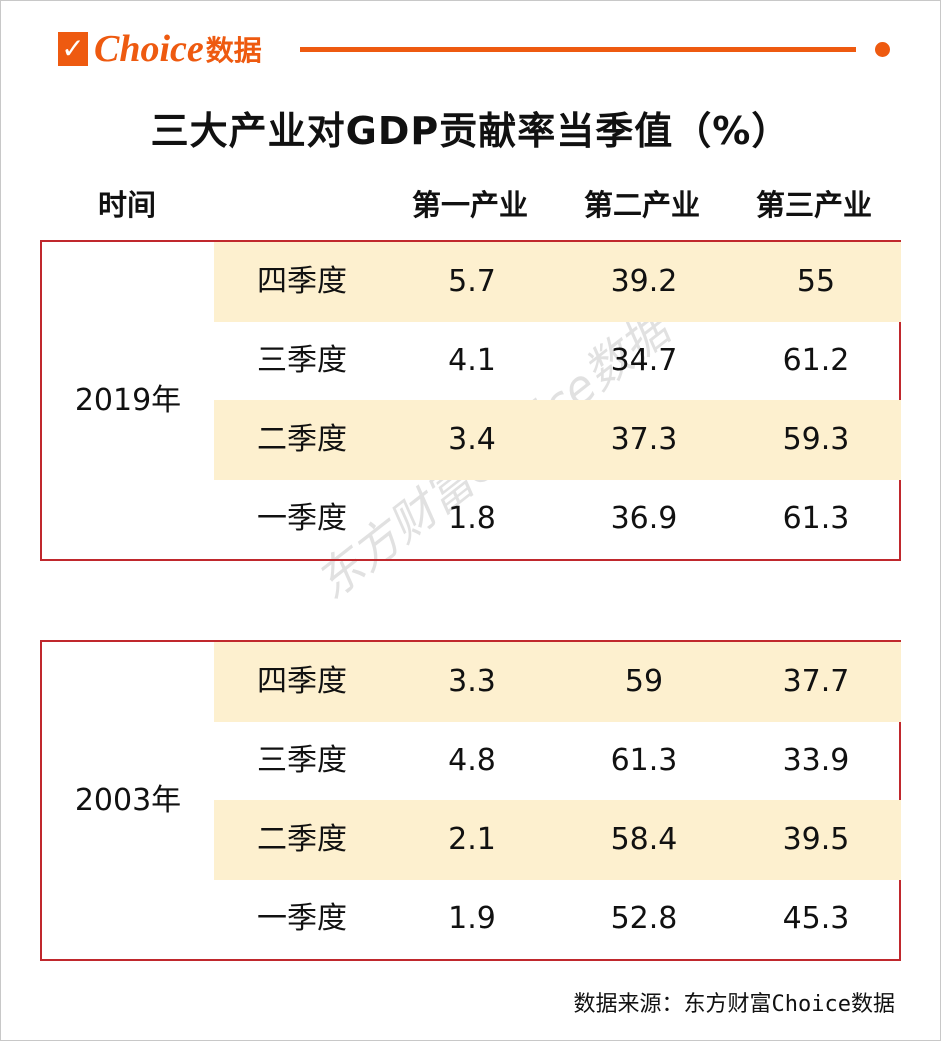 This screenshot has width=941, height=1041. I want to click on table-row: 四季度 5.7 39.2 55, so click(557, 282).